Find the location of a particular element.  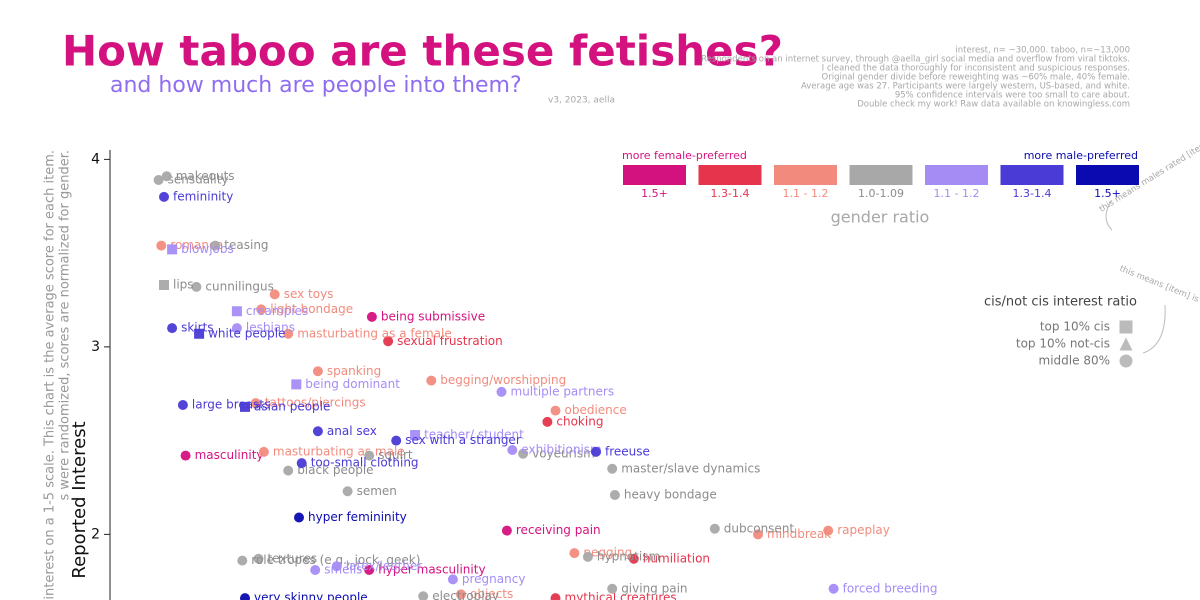

point-label: hypnotism is located at coordinates (628, 556).